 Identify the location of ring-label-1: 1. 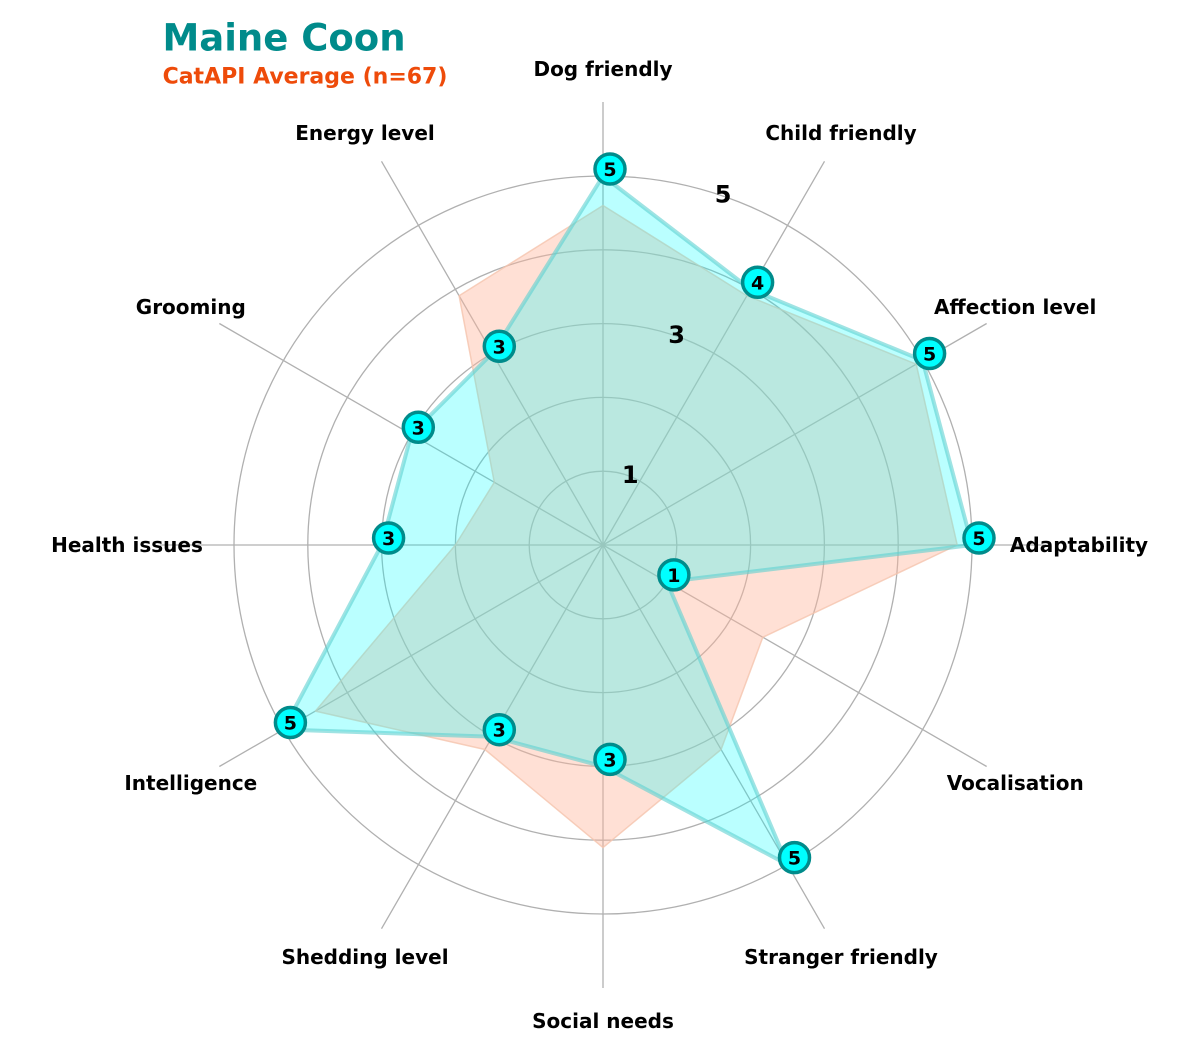
(630, 475).